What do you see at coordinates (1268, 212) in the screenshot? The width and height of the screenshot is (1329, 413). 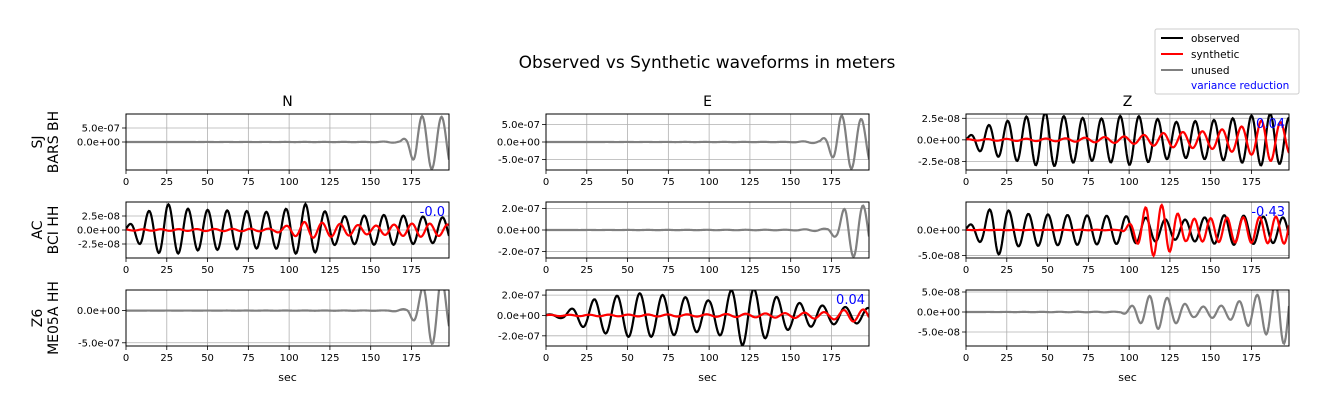 I see `variance-reduction-label: -0.43` at bounding box center [1268, 212].